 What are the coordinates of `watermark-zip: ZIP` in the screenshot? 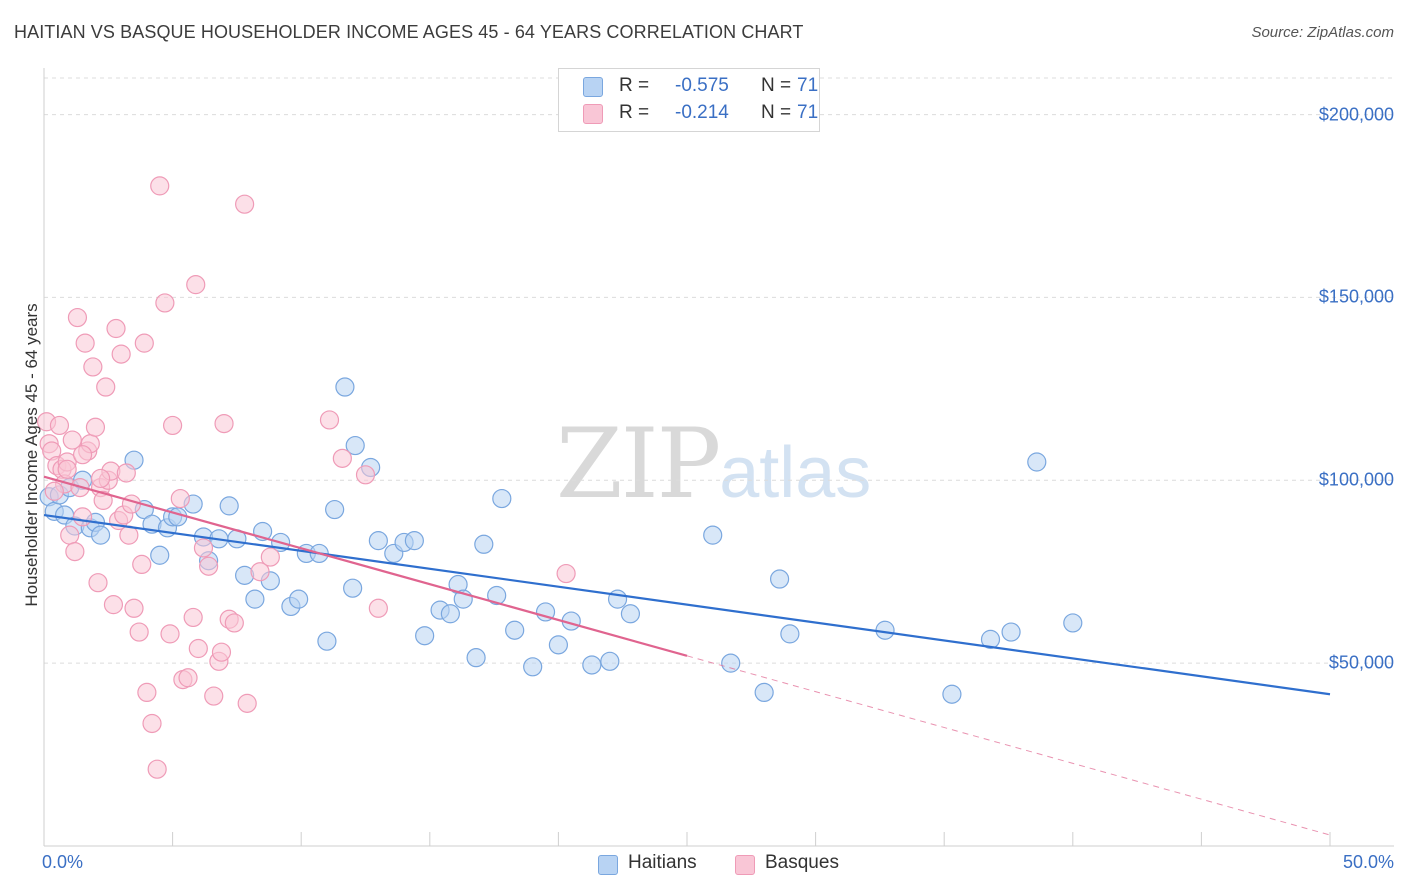 It's located at (638, 464).